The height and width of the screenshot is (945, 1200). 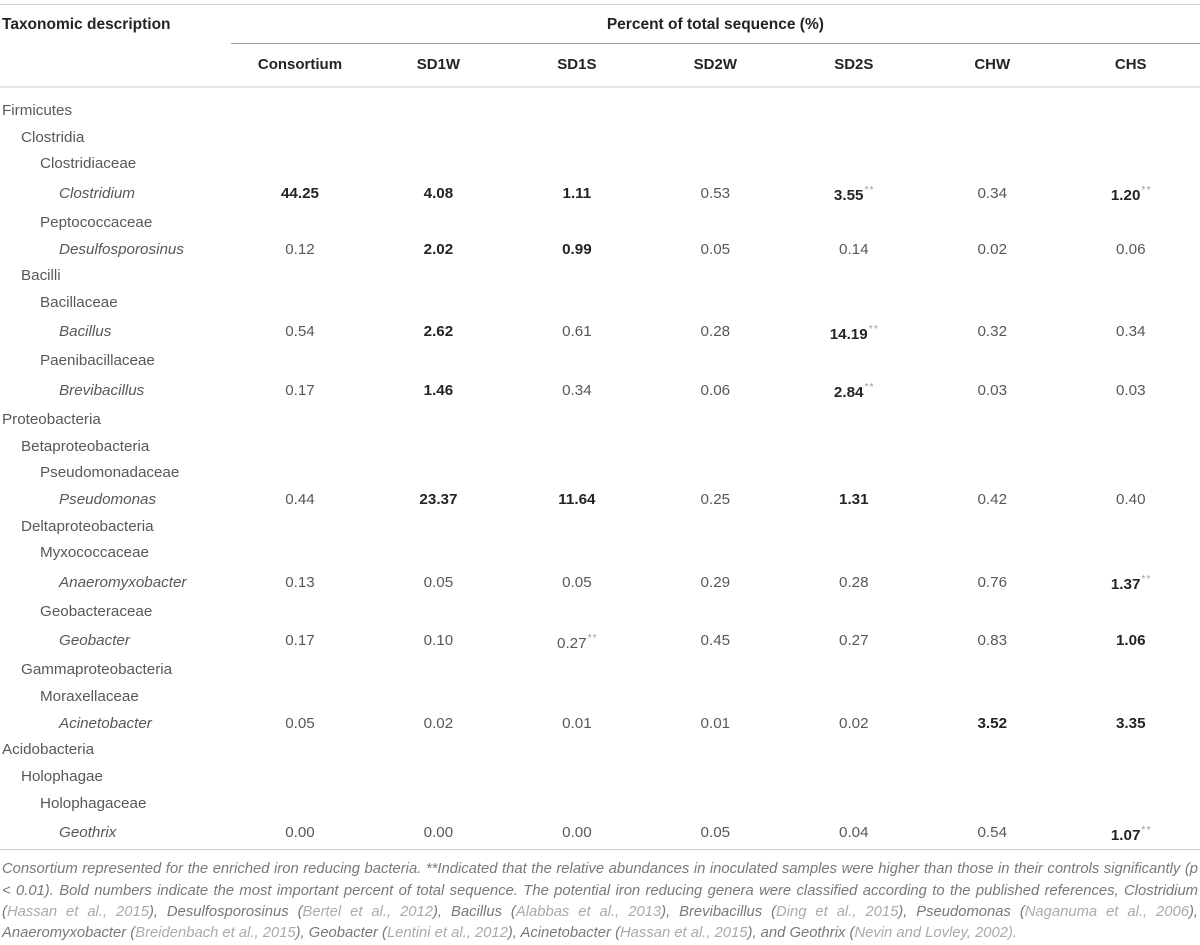 What do you see at coordinates (600, 106) in the screenshot?
I see `table-row: Firmicutes` at bounding box center [600, 106].